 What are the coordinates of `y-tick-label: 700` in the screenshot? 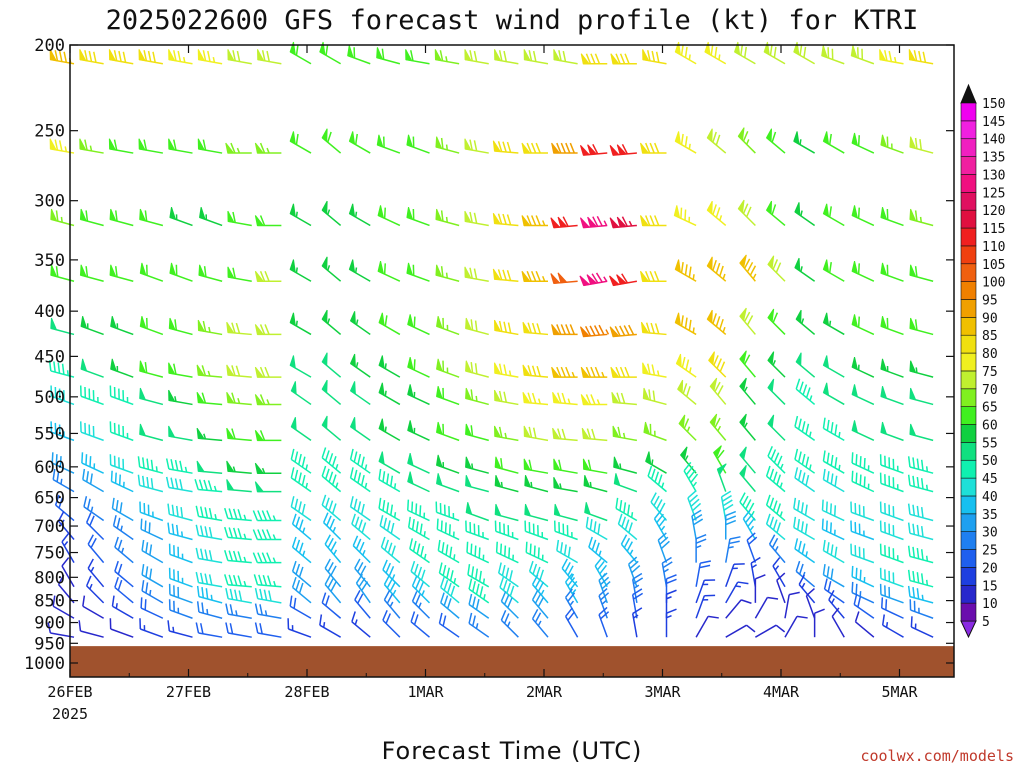 It's located at (49, 527).